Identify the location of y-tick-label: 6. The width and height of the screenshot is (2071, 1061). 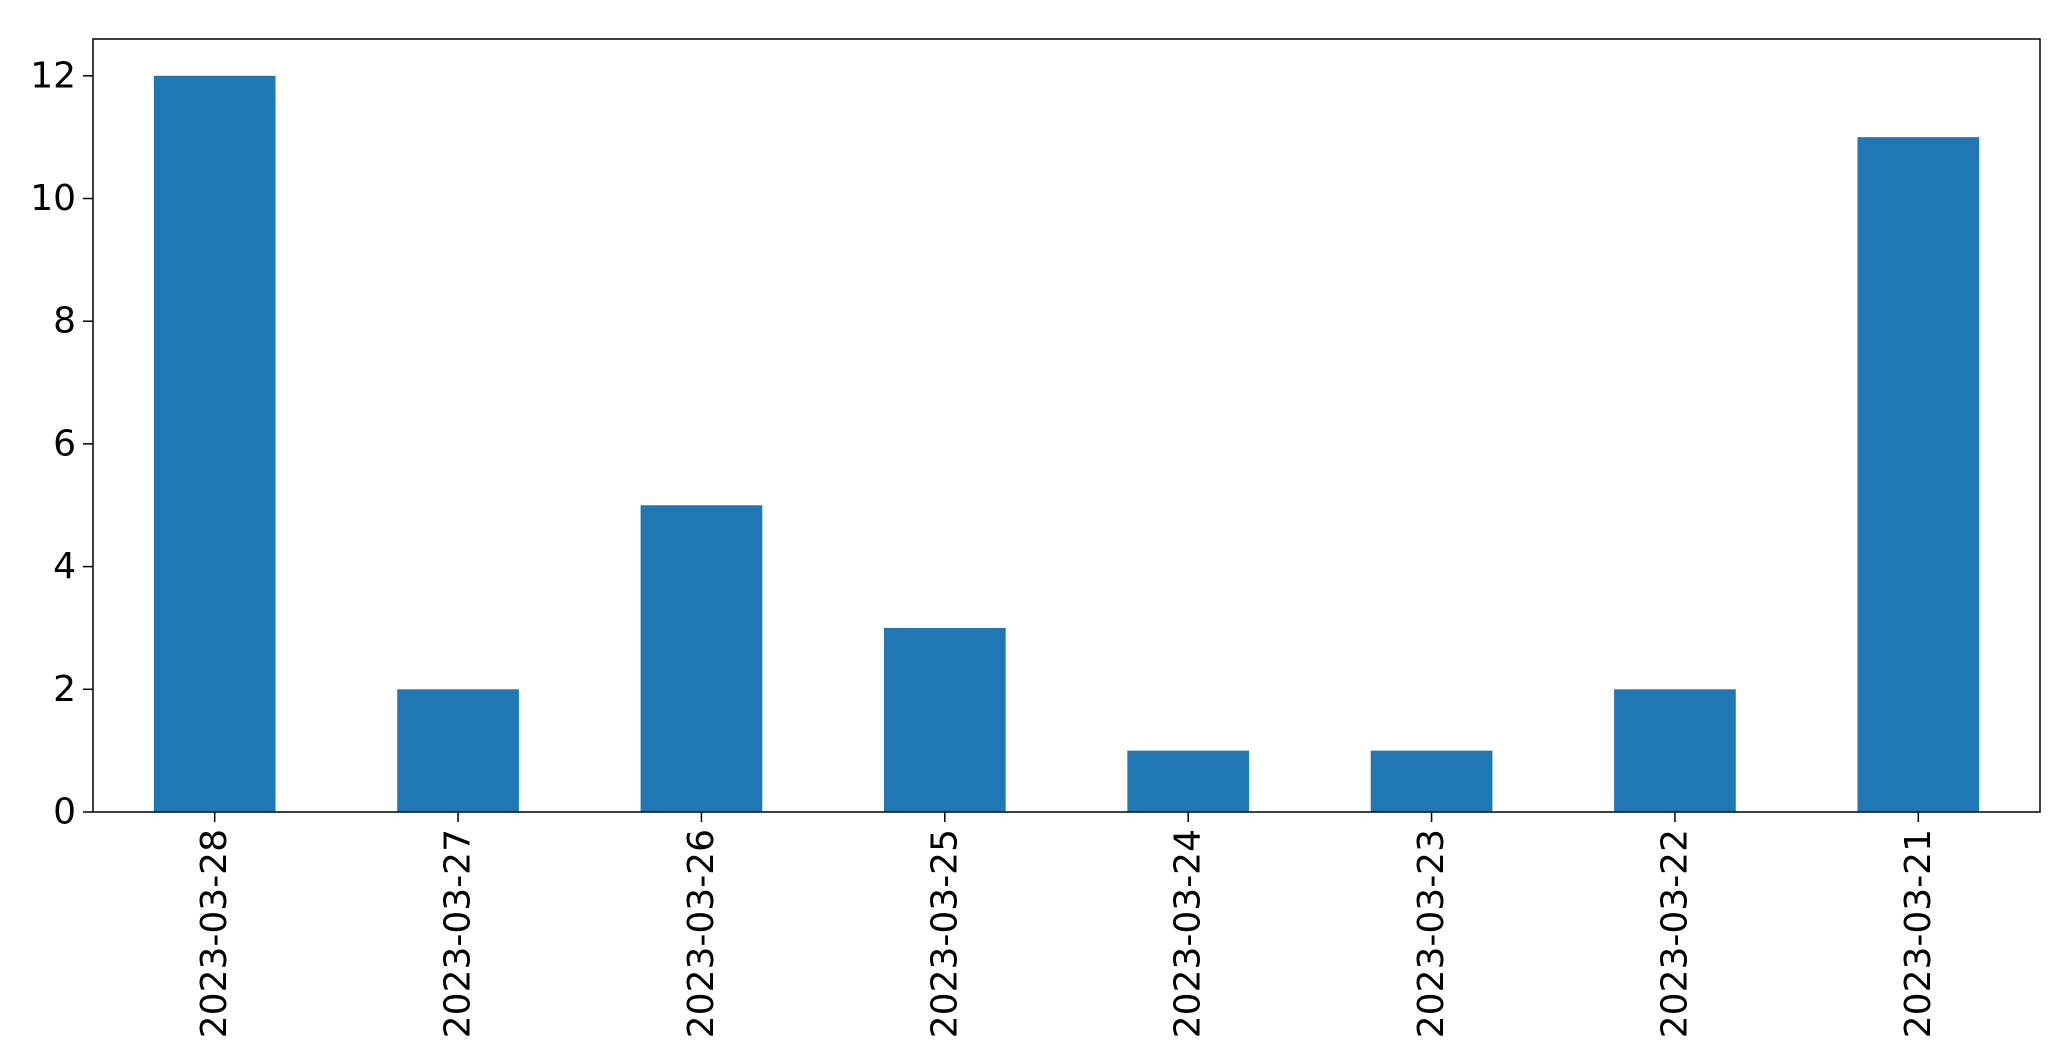
(64, 443).